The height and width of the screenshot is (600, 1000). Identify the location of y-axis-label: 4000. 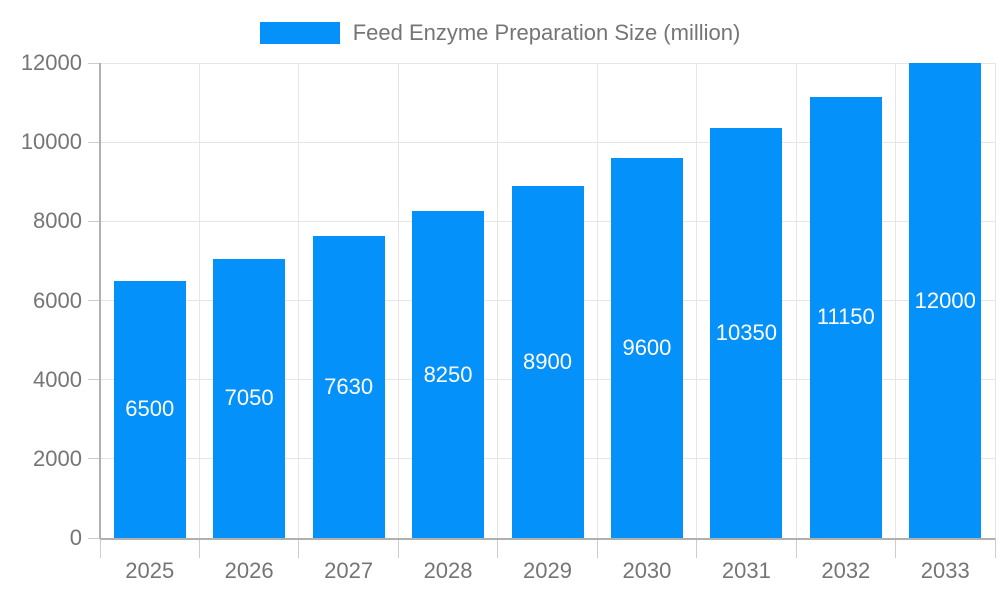
(57, 379).